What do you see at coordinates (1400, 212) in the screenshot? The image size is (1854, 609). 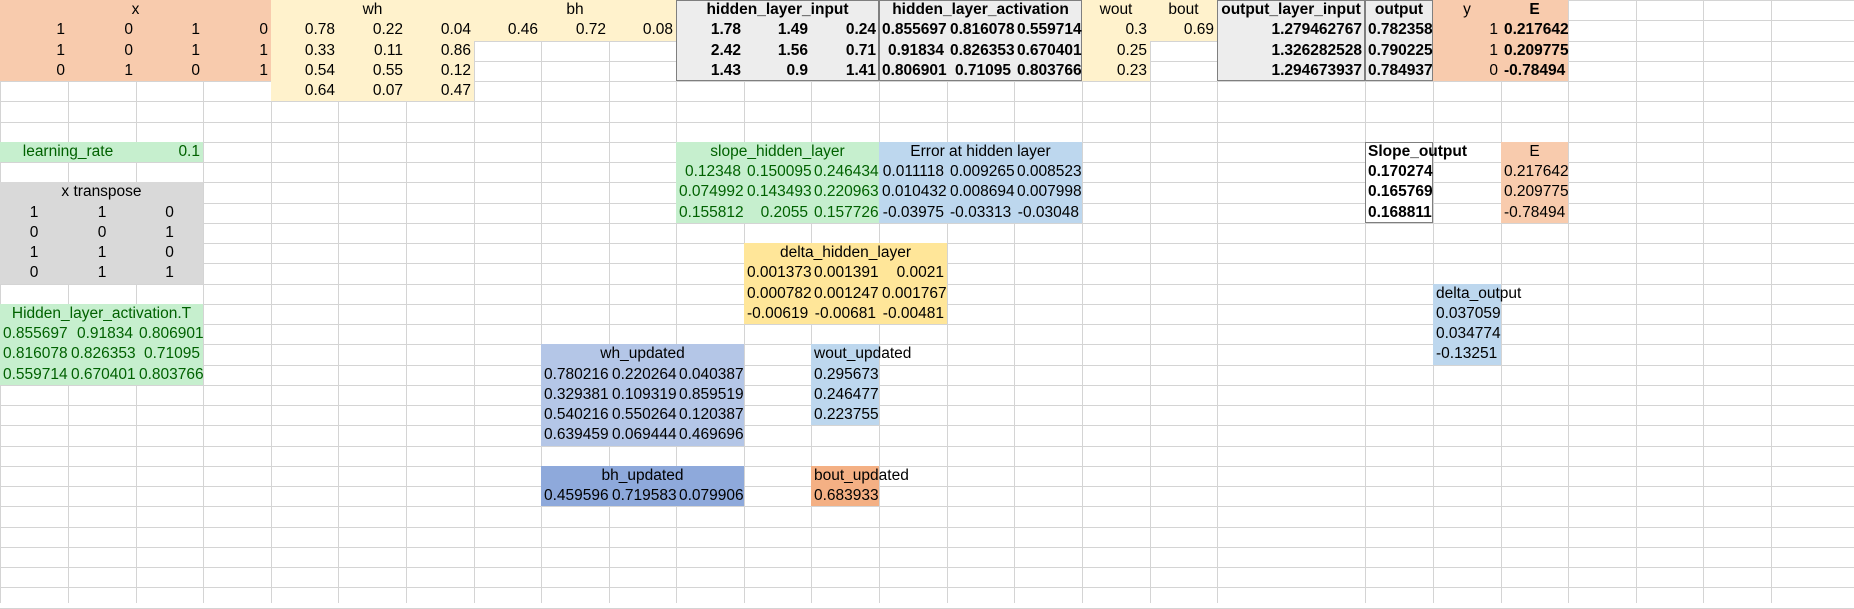 I see `slope-output-cell: 0.168811` at bounding box center [1400, 212].